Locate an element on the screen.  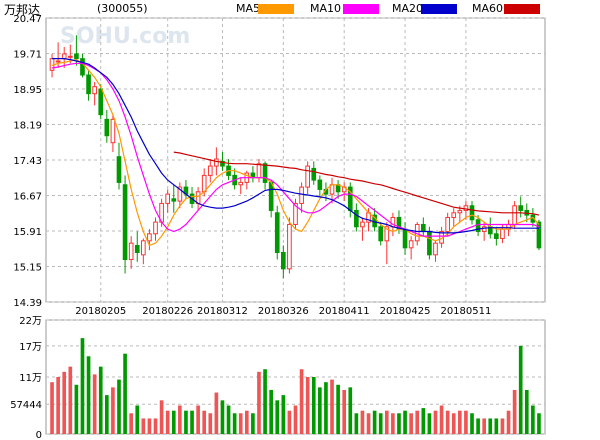
volume-tick-label: 11万 is located at coordinates (30, 378).